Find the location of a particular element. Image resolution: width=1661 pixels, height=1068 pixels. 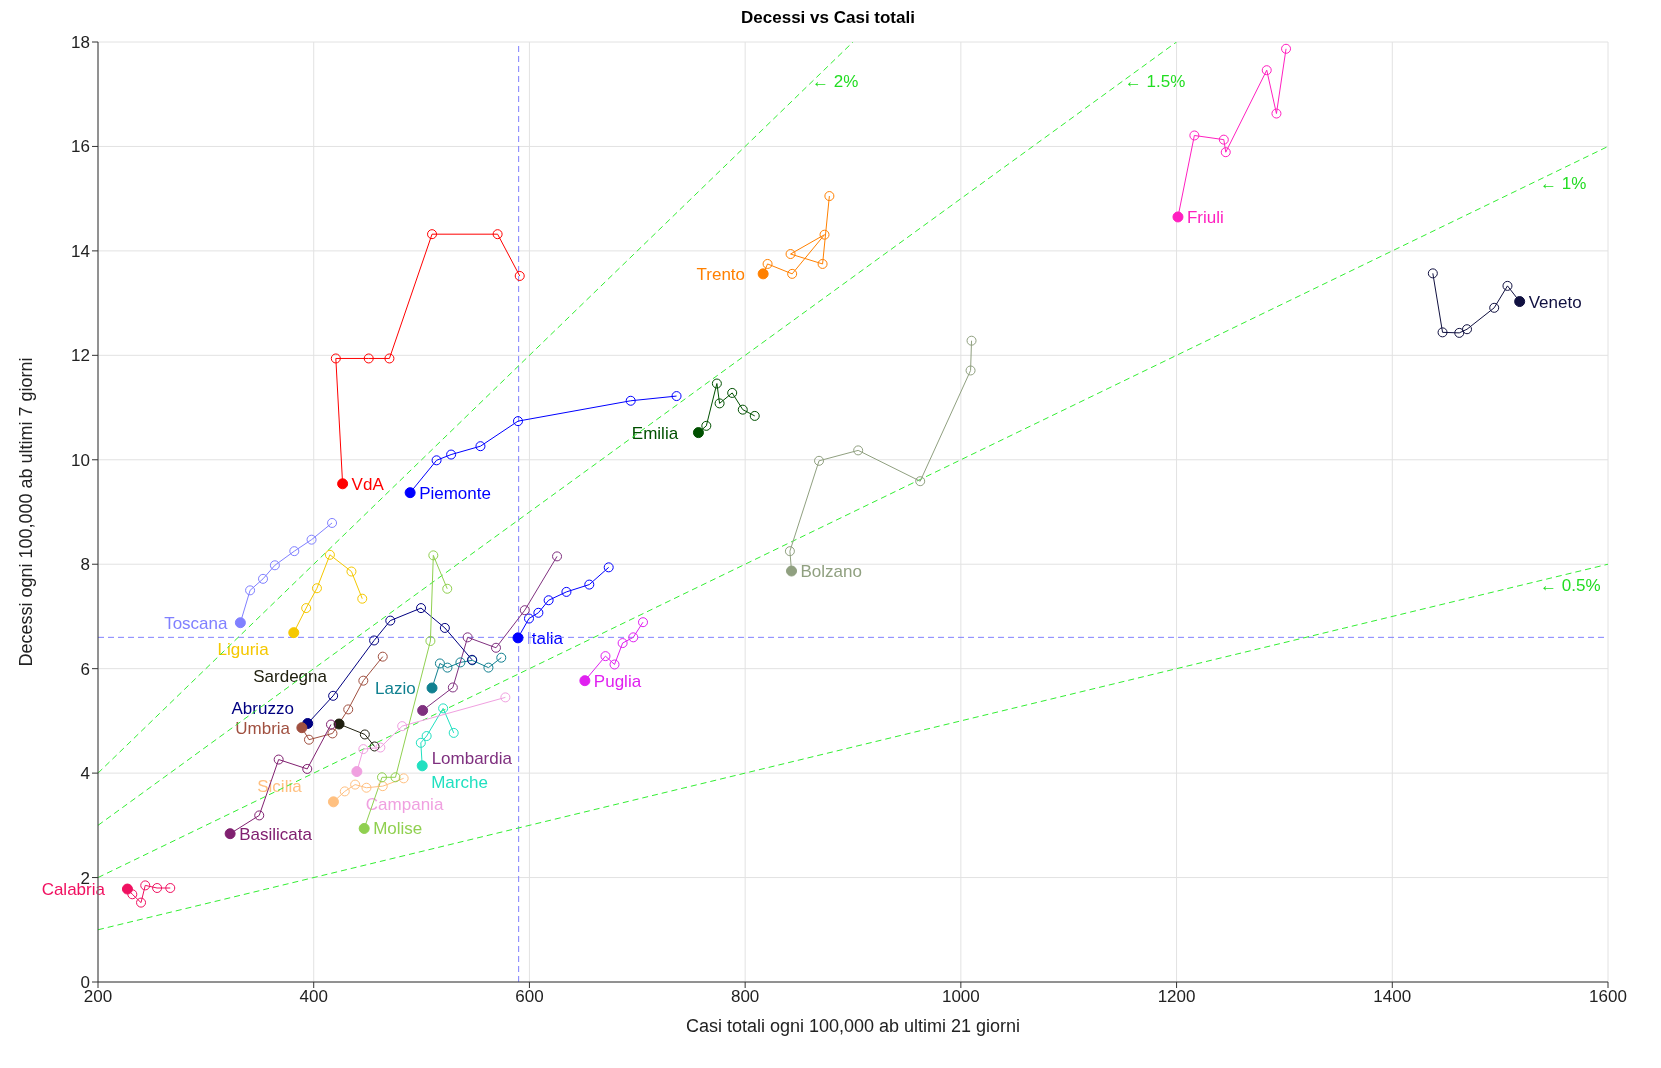

y-axis-title: Decessi ogni 100,000 ab ultimi 7 giorni is located at coordinates (26, 512).